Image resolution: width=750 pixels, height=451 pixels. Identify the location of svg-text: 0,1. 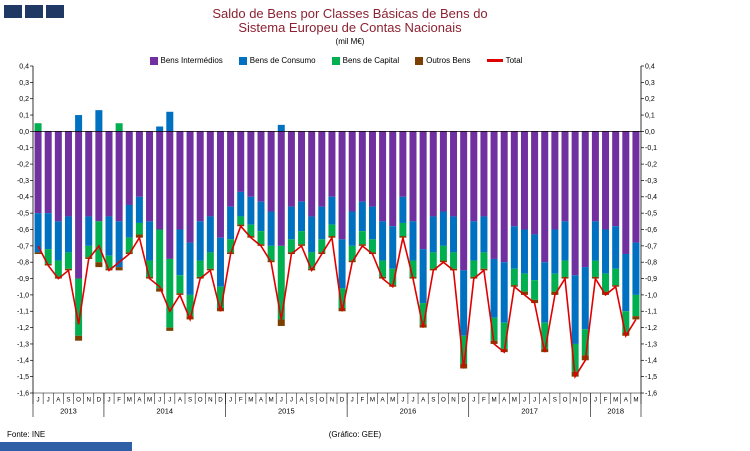
(650, 115).